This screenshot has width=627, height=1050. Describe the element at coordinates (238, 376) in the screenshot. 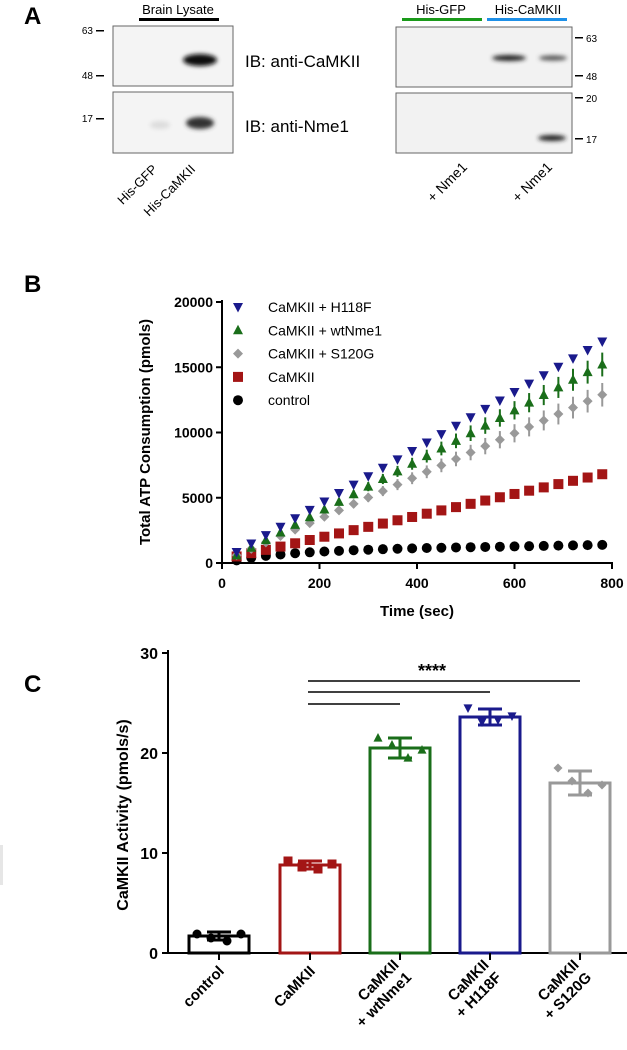

I see `legend-marker-square` at that location.